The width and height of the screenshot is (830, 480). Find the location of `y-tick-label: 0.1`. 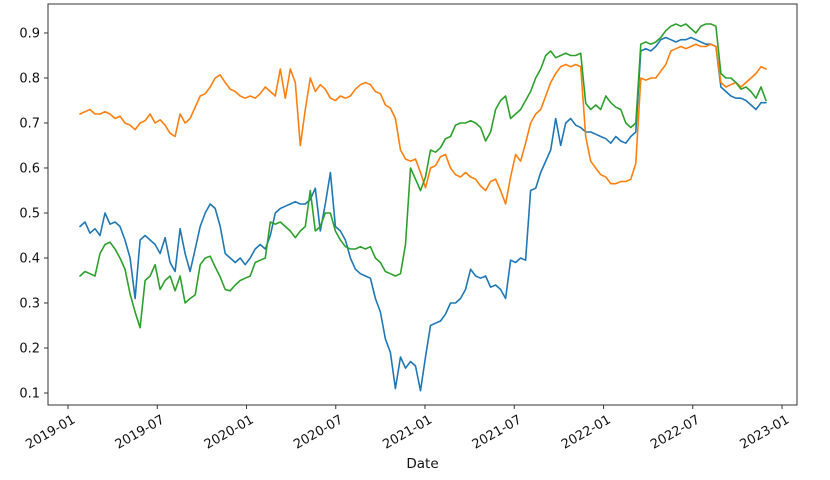

y-tick-label: 0.1 is located at coordinates (29, 393).